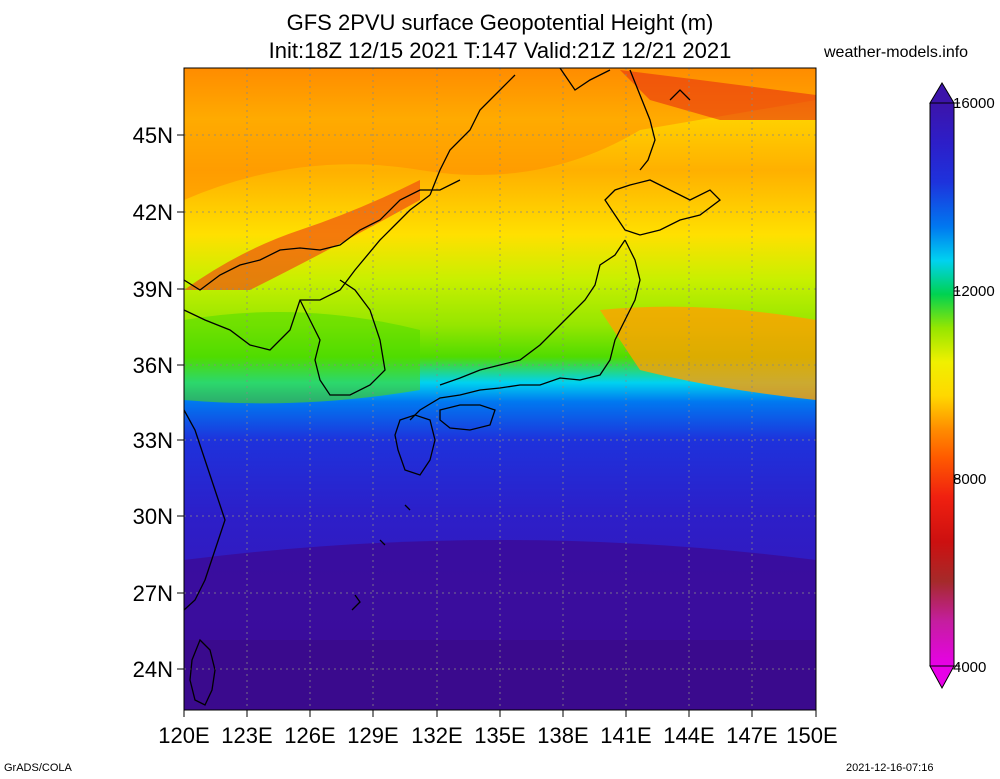 The height and width of the screenshot is (779, 1000). What do you see at coordinates (500, 22) in the screenshot?
I see `map-title: GFS 2PVU surface Geopotential Height (m)` at bounding box center [500, 22].